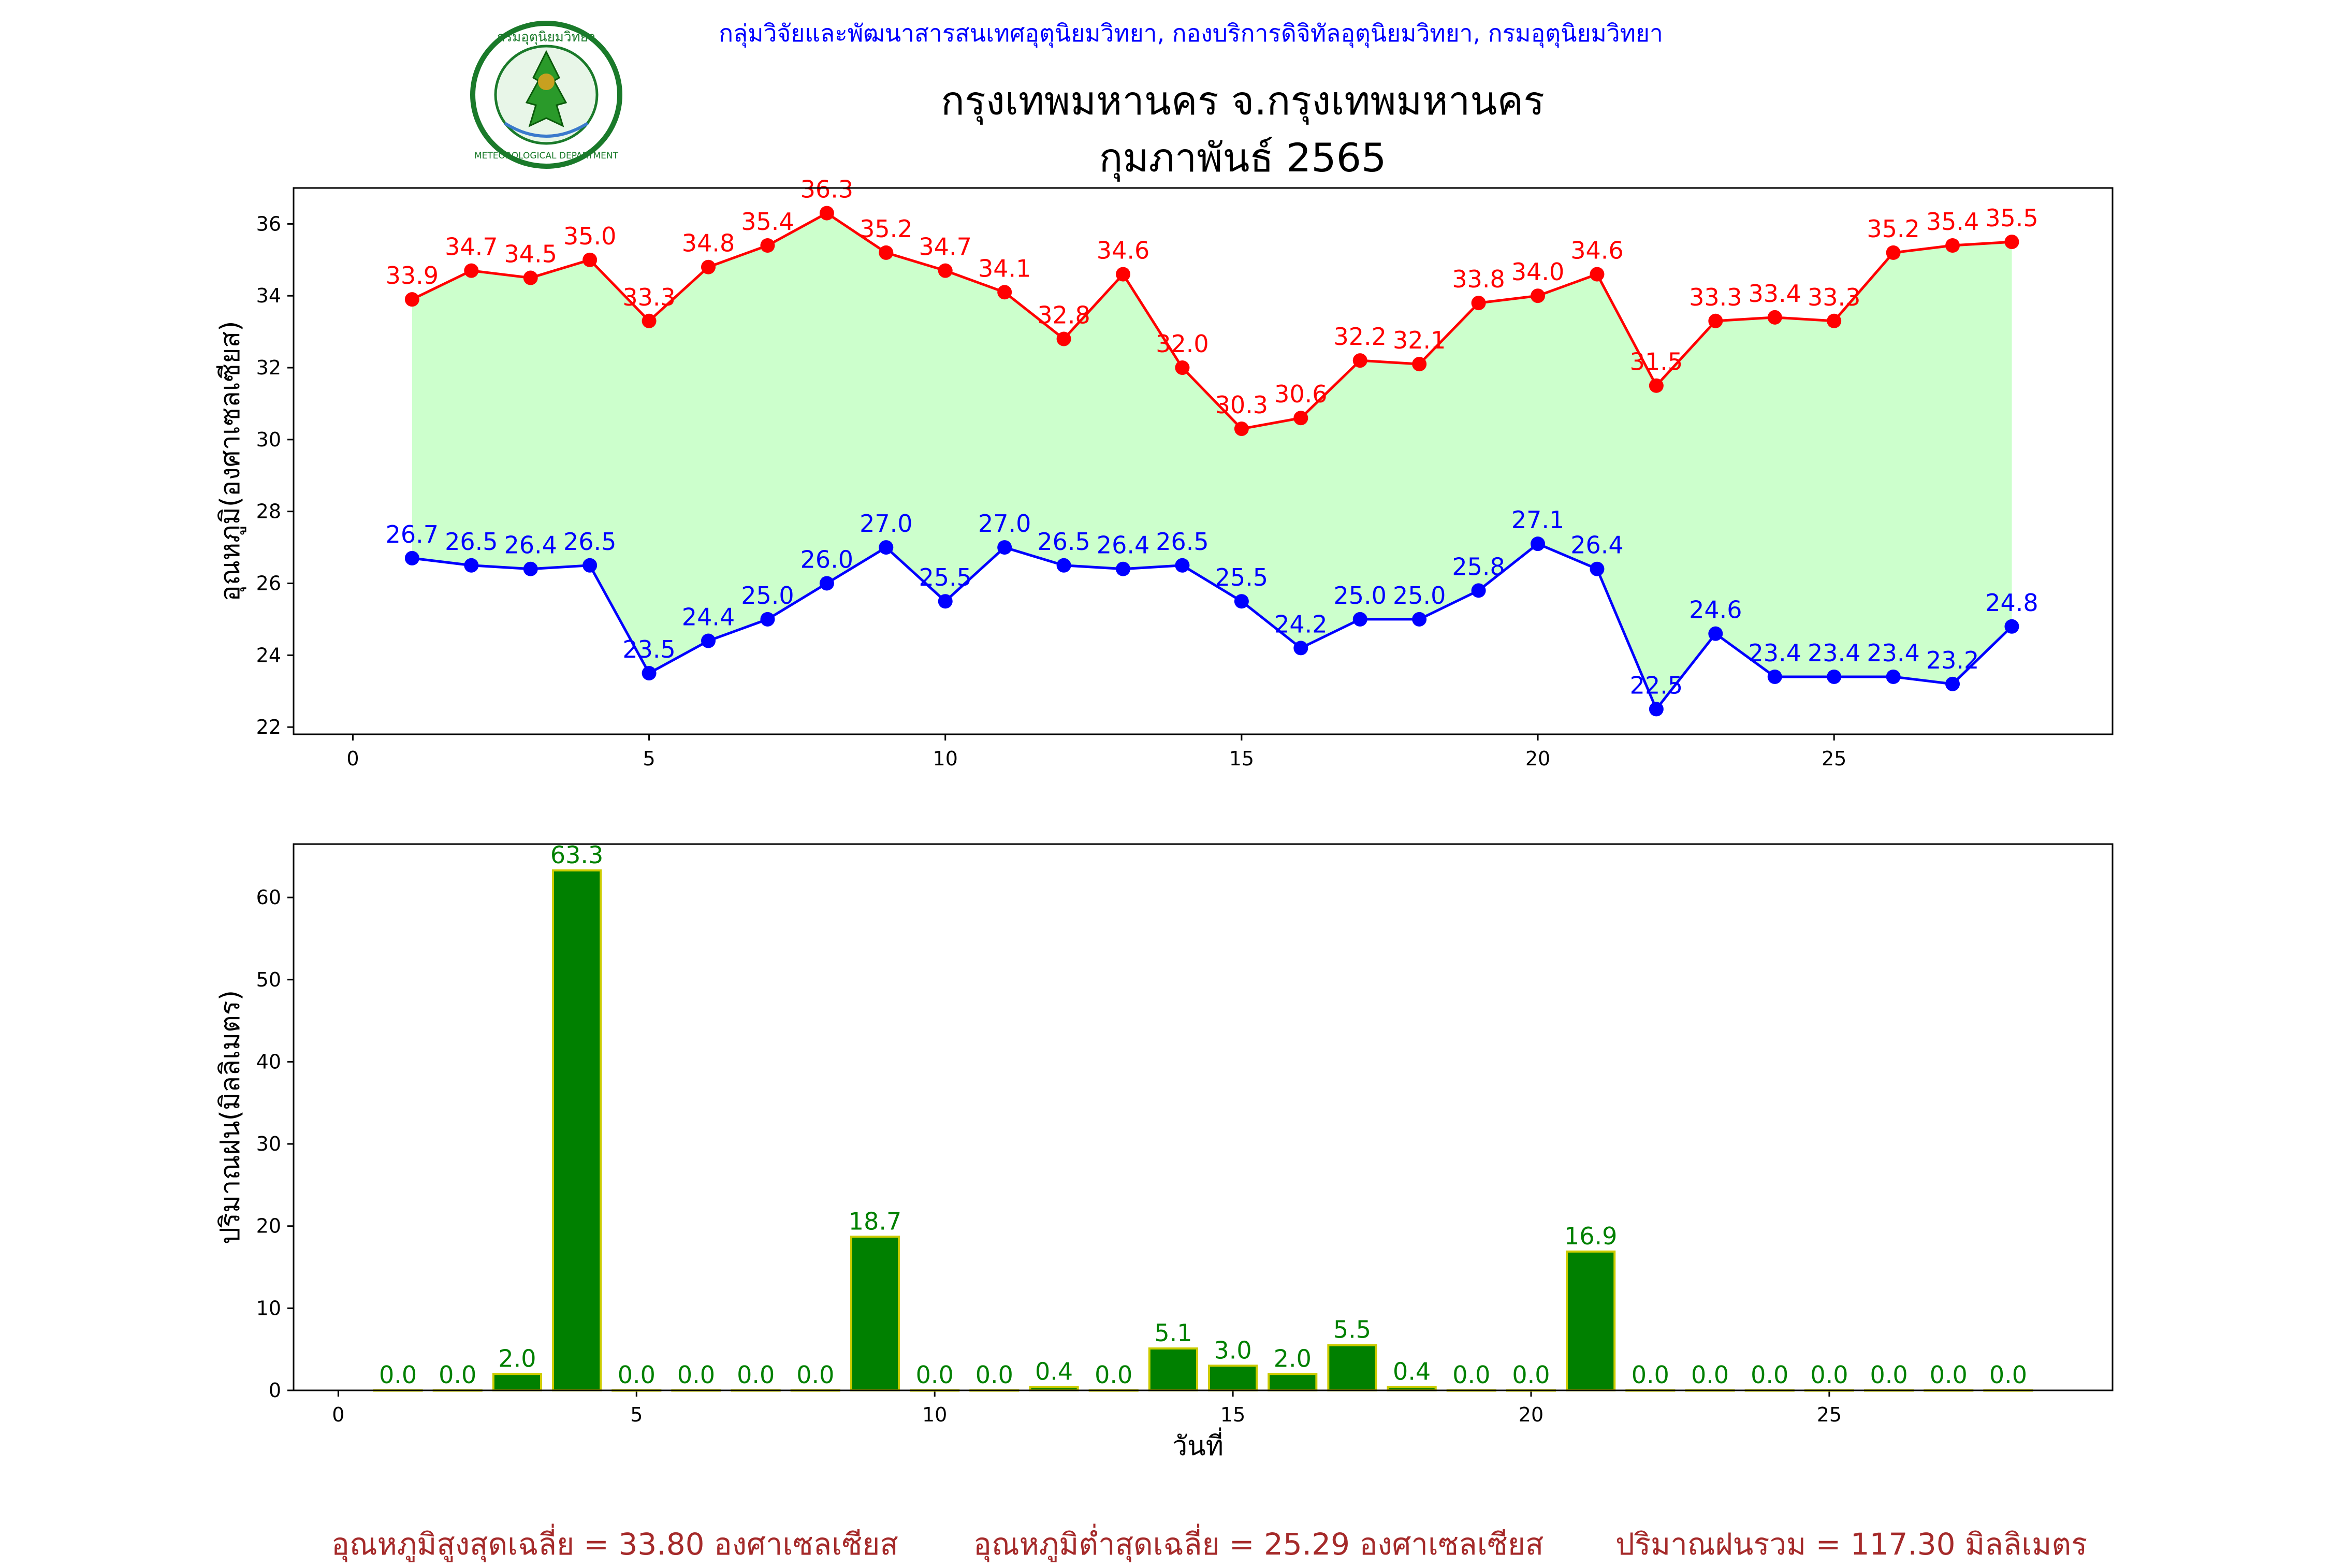  I want to click on temp-ytick-label: 32, so click(268, 367).